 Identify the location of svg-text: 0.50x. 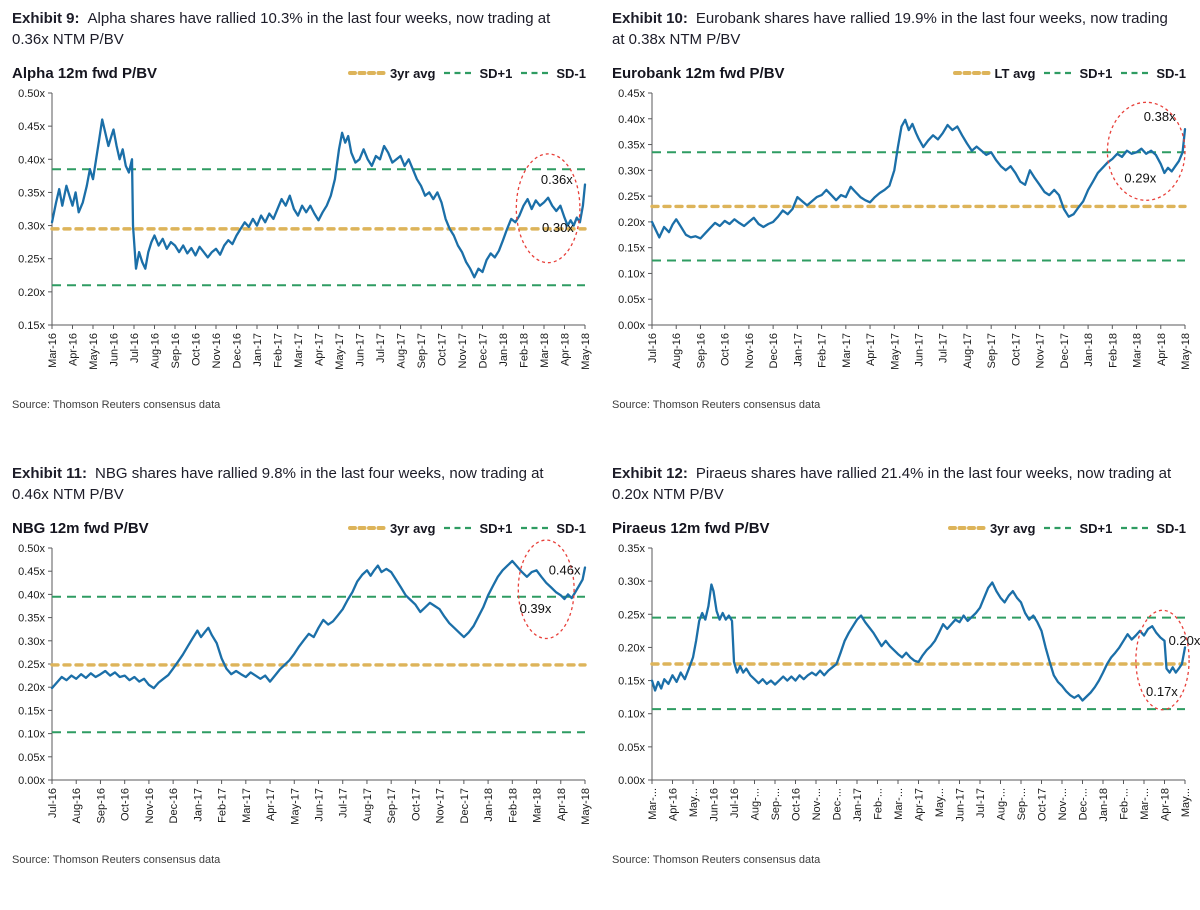
(31, 549).